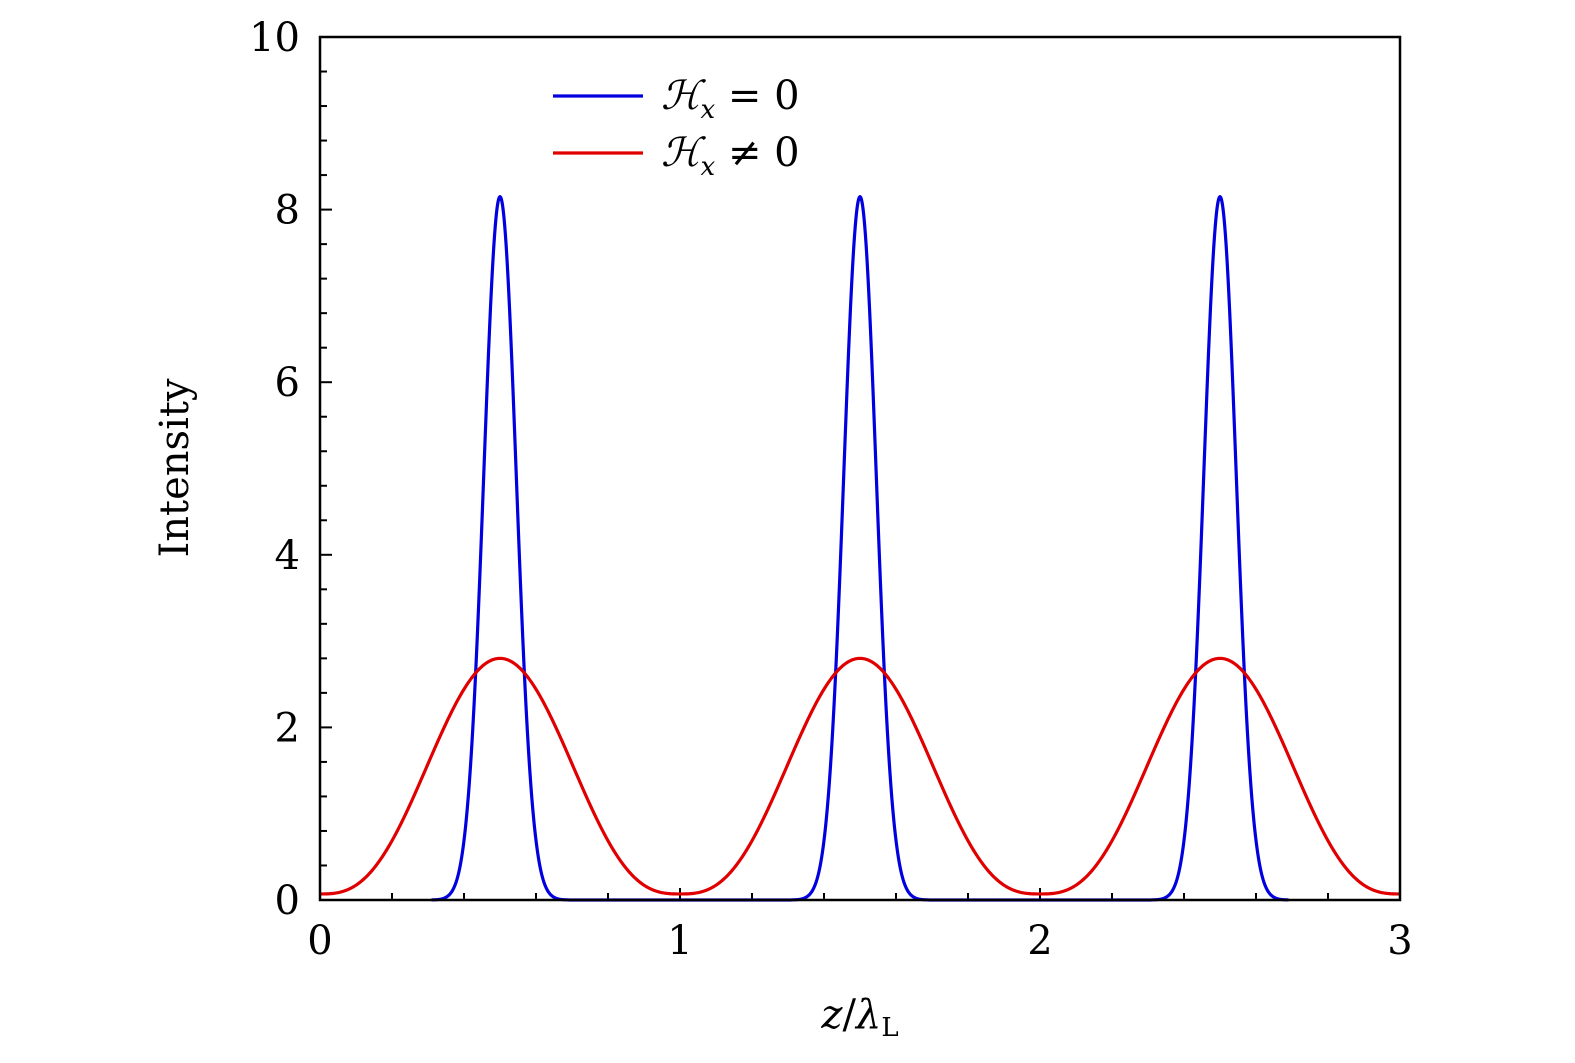 This screenshot has height=1063, width=1575. Describe the element at coordinates (849, 1015) in the screenshot. I see `x-axis-label-slash: /` at that location.